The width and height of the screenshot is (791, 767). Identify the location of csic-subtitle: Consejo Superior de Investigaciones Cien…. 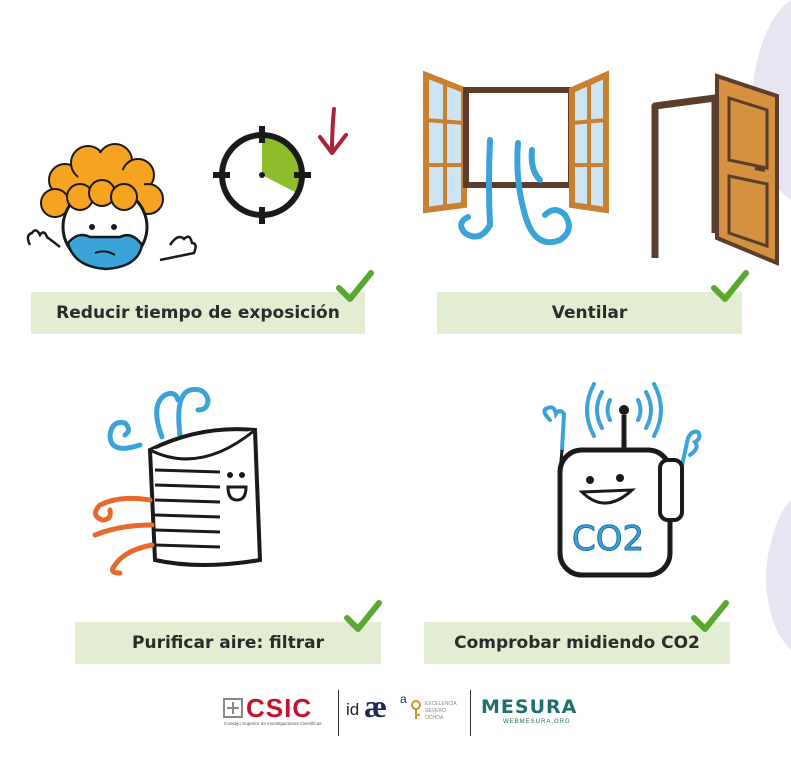
(273, 723).